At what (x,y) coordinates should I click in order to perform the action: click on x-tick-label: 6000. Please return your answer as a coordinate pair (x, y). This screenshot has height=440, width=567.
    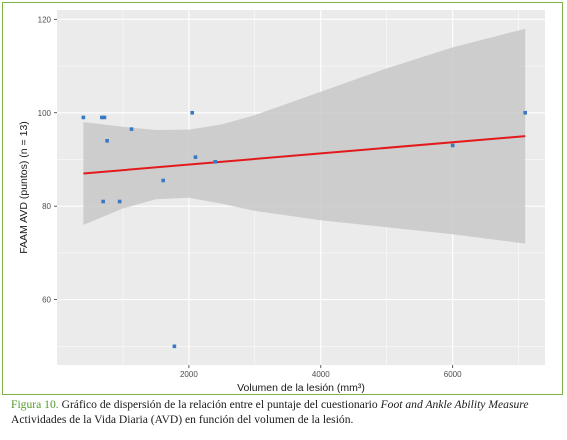
    Looking at the image, I should click on (453, 374).